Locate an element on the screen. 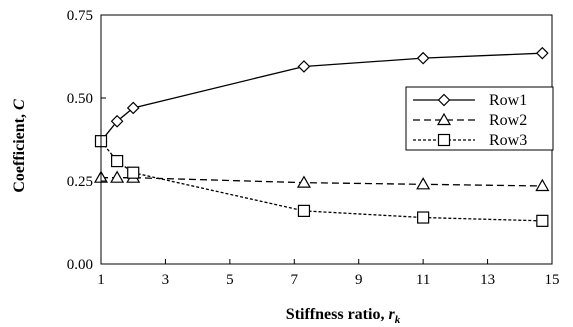 The image size is (573, 327). legend-label-row1: Row1 is located at coordinates (508, 100).